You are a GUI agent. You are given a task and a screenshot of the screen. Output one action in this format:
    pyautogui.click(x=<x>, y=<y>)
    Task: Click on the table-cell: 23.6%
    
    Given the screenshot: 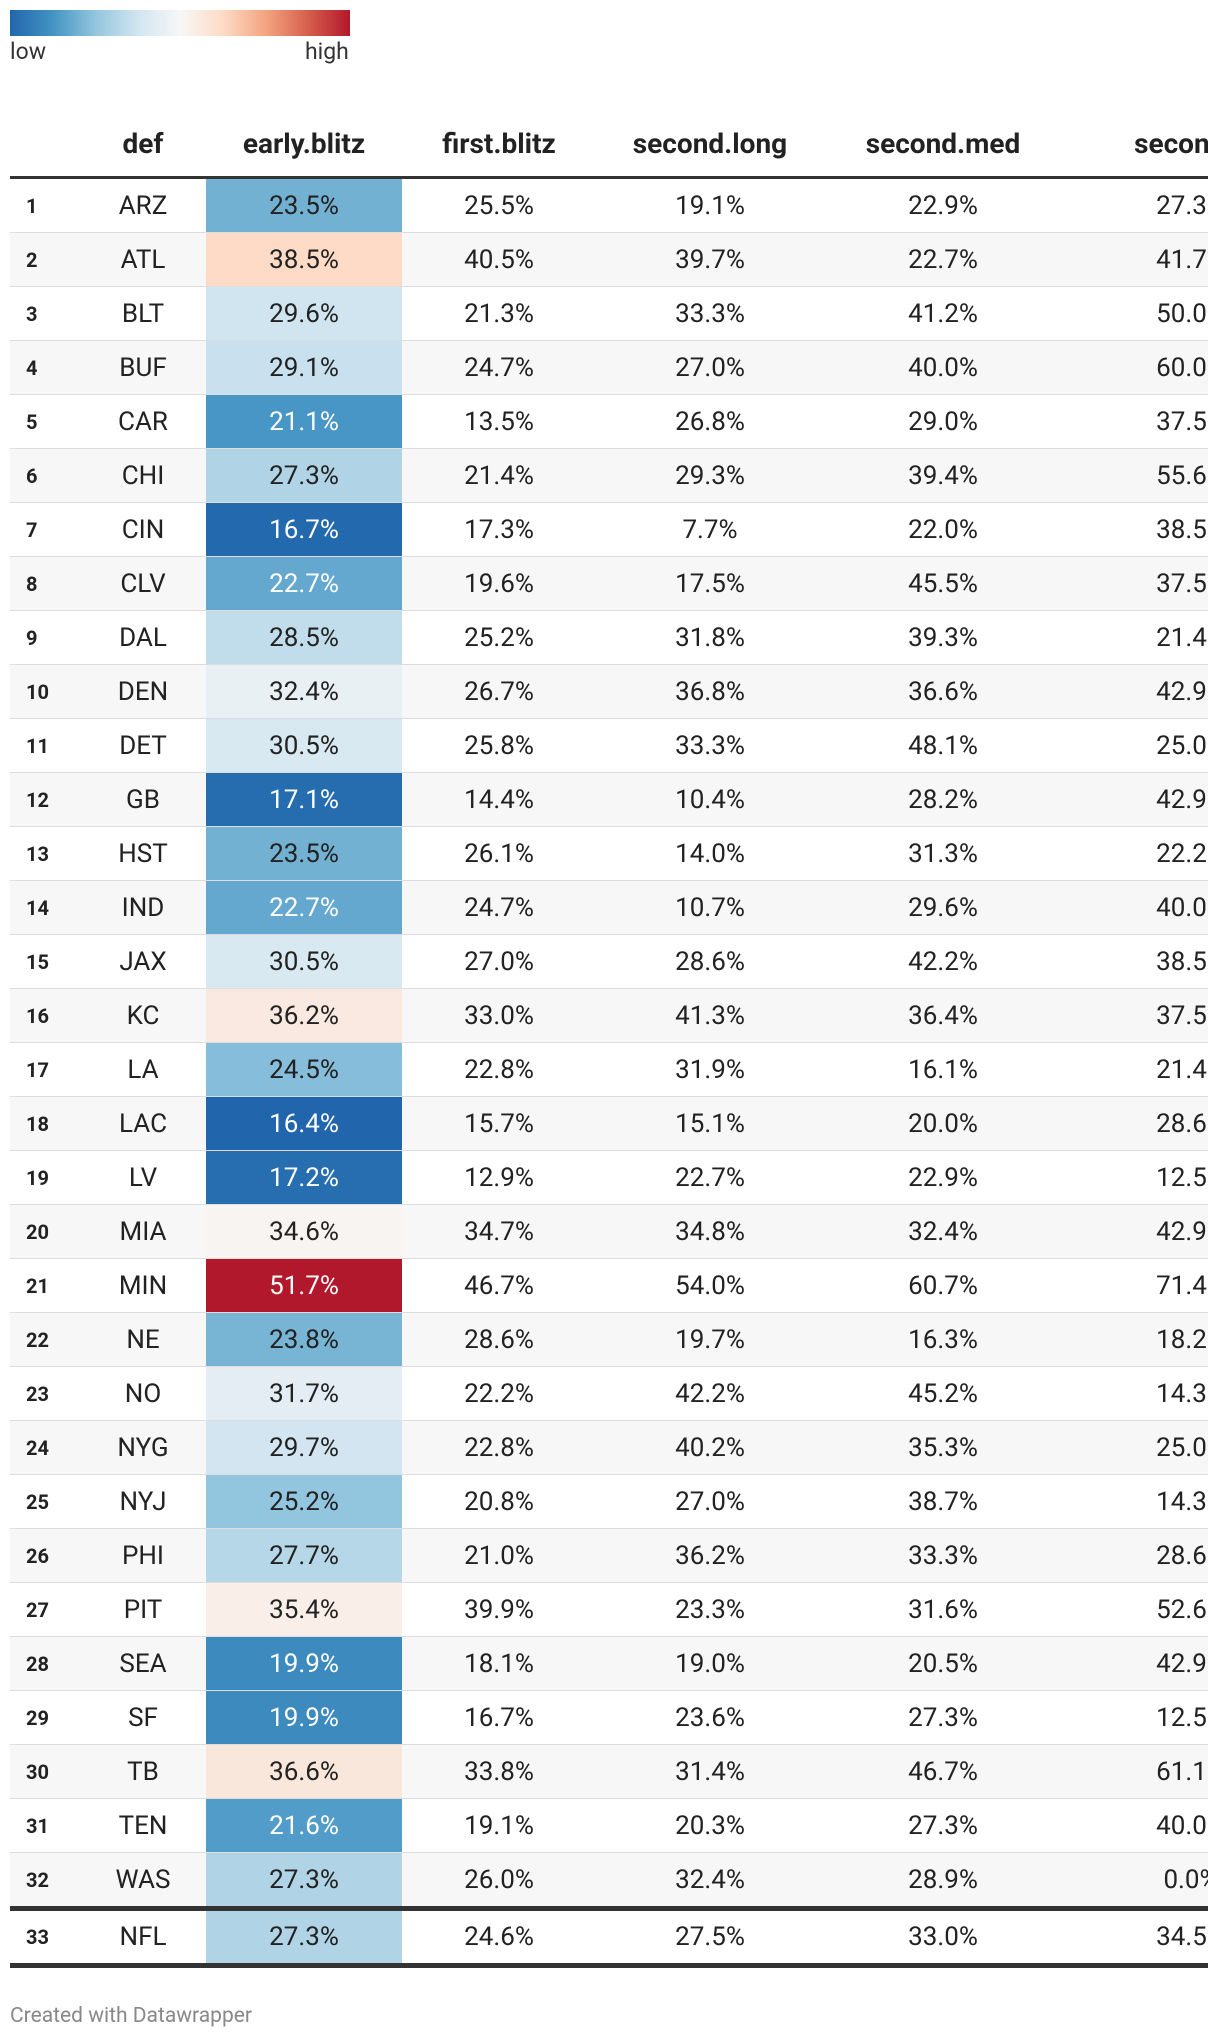 What is the action you would take?
    pyautogui.click(x=710, y=1717)
    